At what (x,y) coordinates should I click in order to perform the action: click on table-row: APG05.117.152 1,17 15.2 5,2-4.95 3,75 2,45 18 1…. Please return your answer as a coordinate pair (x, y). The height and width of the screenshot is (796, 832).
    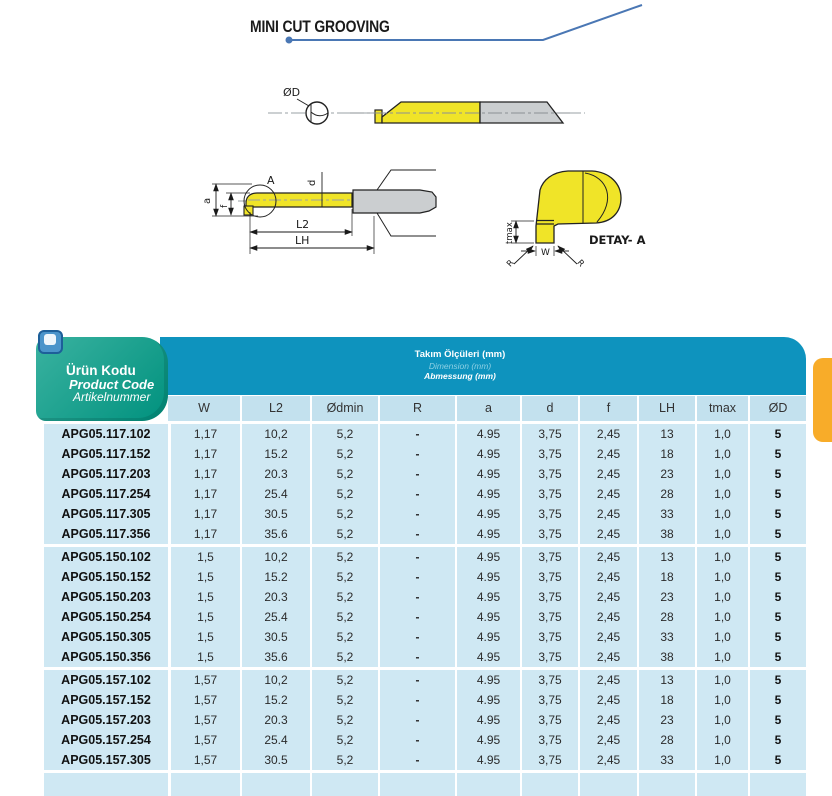
    Looking at the image, I should click on (425, 454).